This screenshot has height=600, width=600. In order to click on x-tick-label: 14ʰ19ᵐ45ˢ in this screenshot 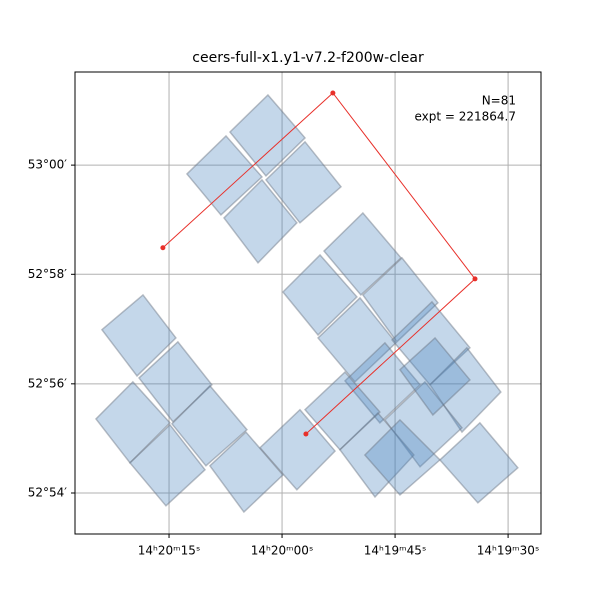, I will do `click(395, 551)`.